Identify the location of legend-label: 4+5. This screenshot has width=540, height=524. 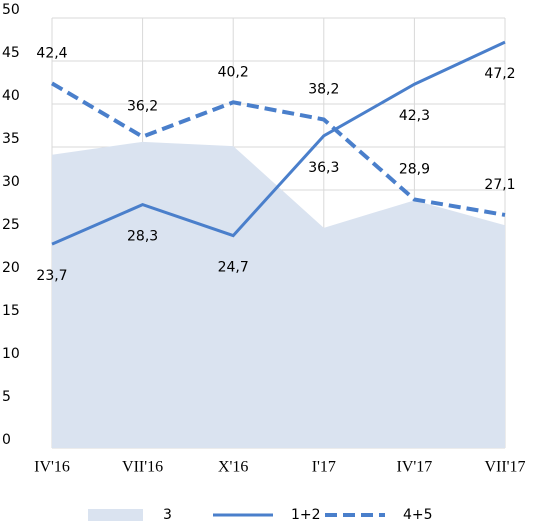
(418, 515).